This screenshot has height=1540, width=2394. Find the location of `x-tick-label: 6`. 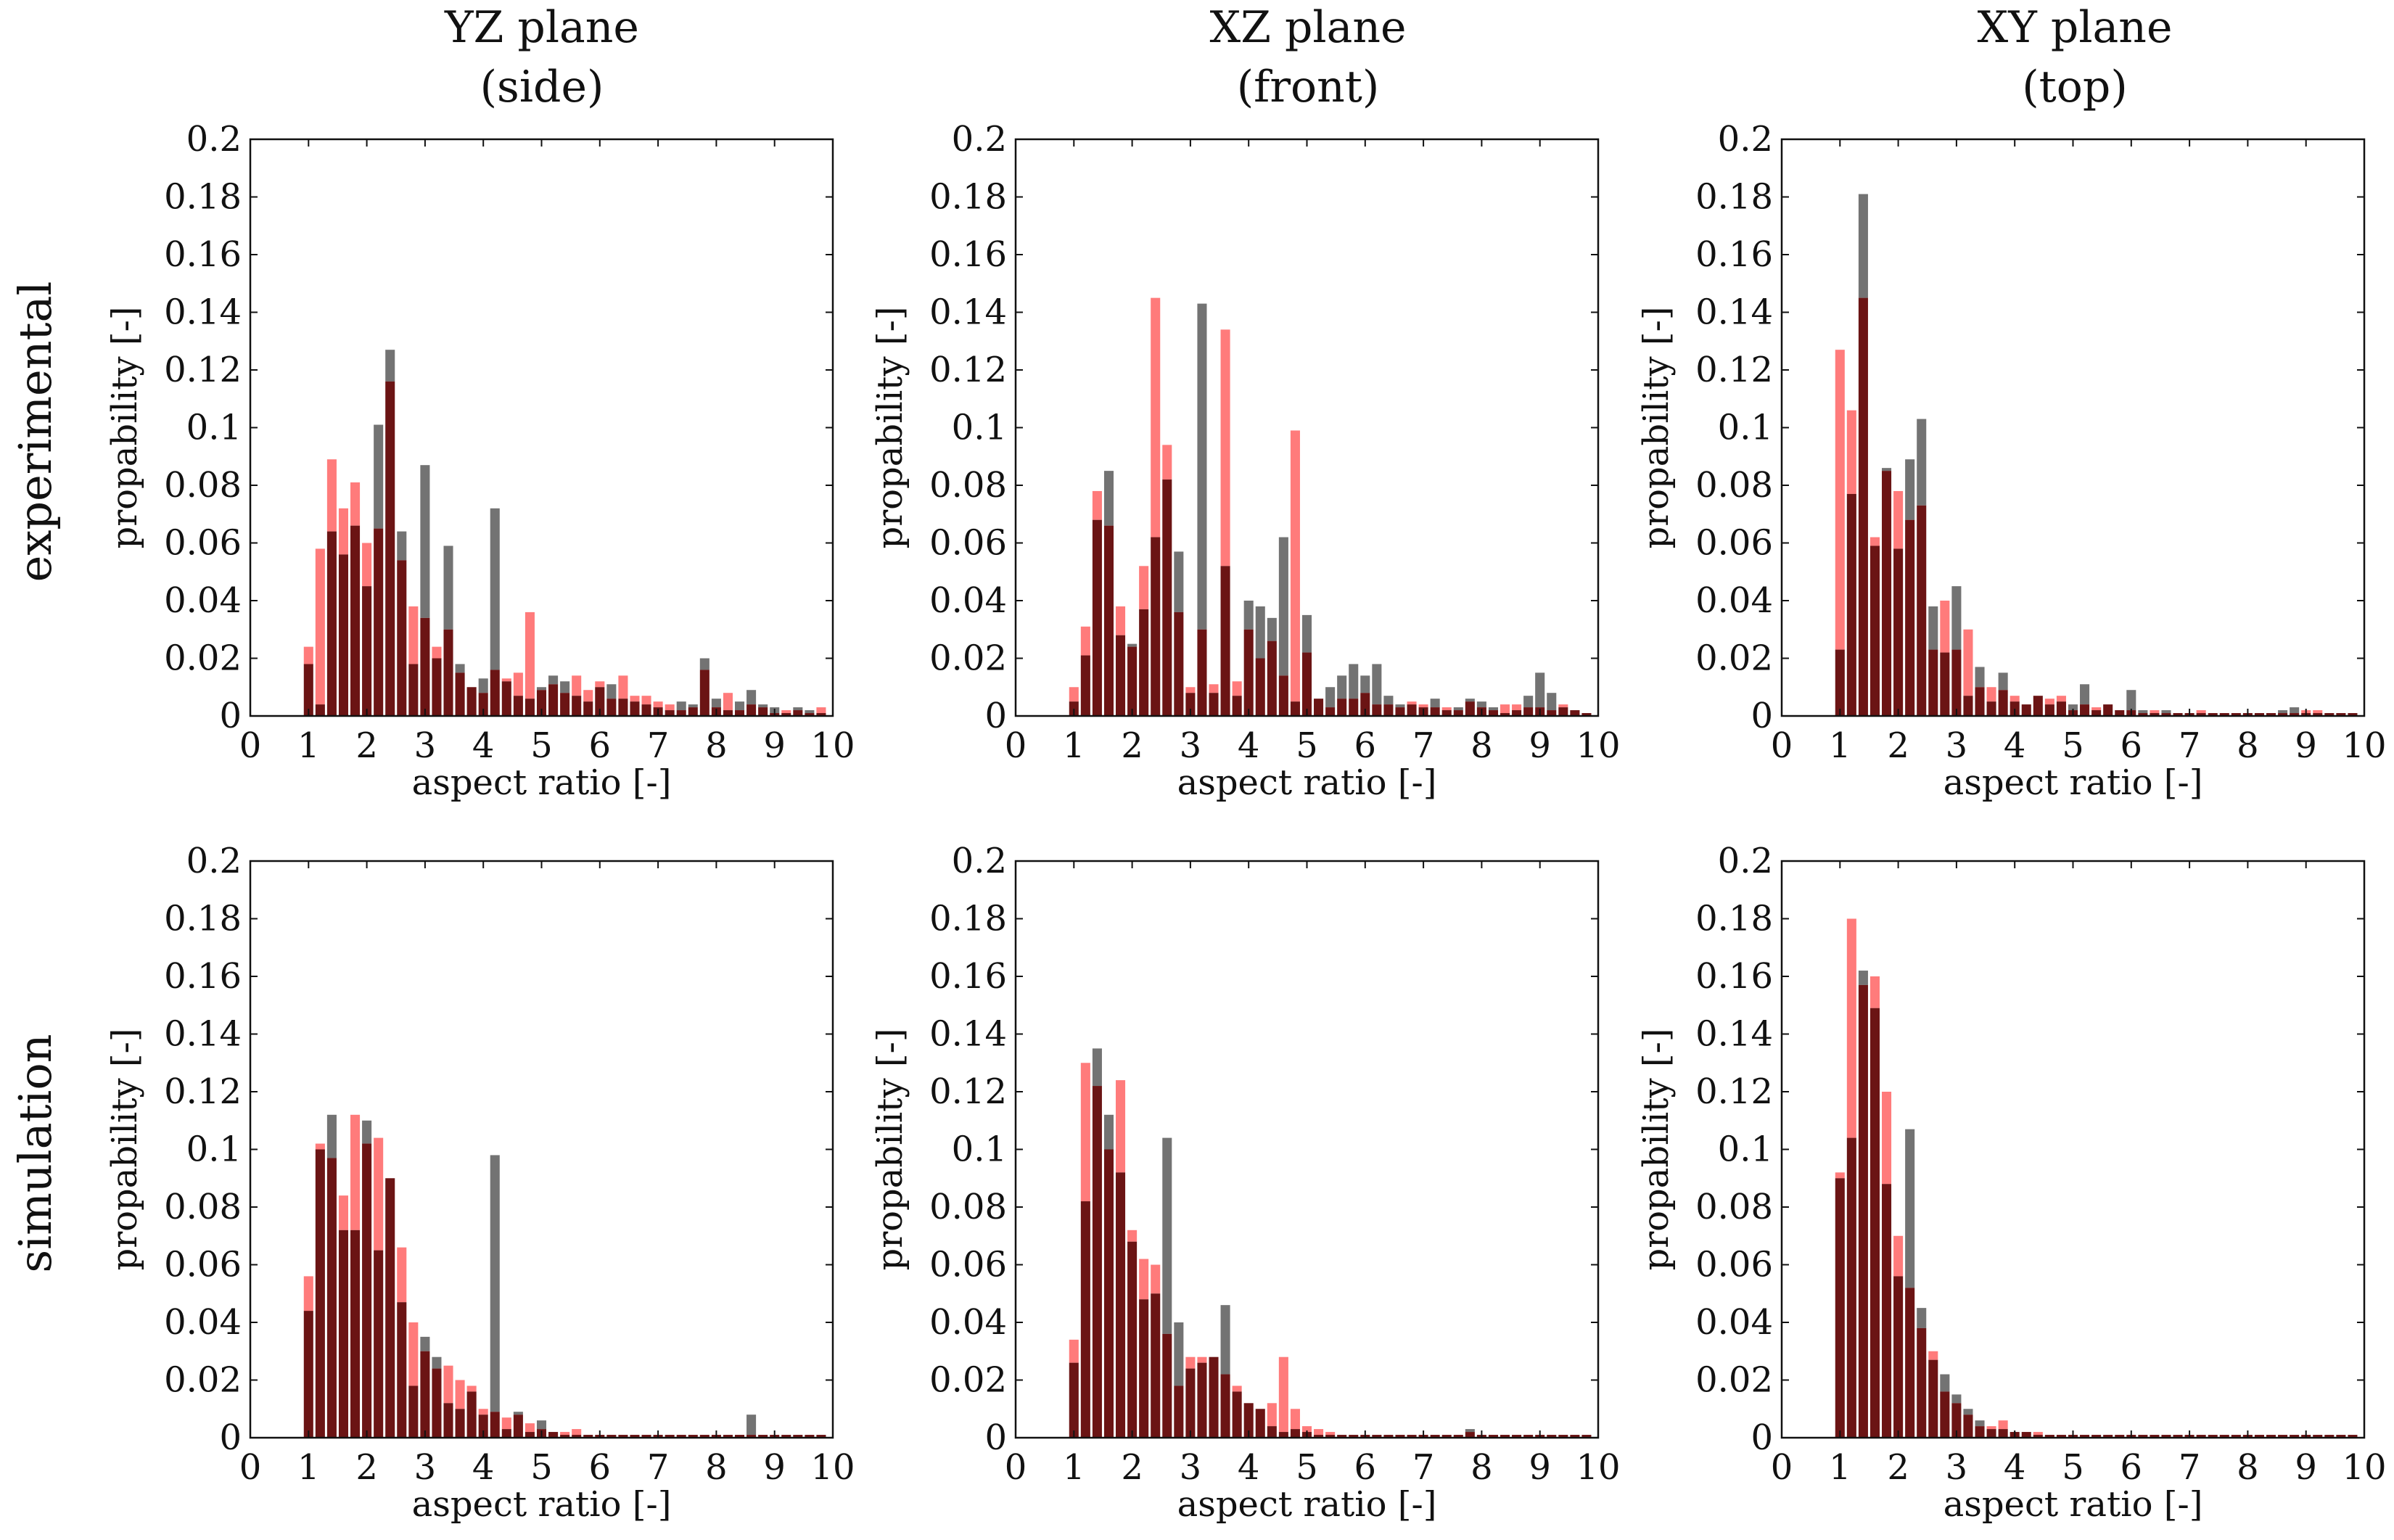

x-tick-label: 6 is located at coordinates (600, 1467).